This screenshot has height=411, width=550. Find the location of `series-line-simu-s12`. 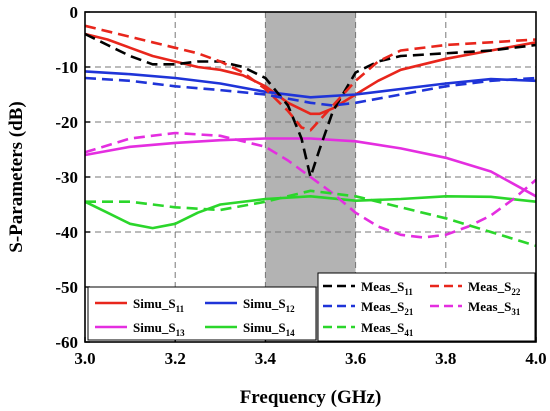

series-line-simu-s12 is located at coordinates (310, 84).